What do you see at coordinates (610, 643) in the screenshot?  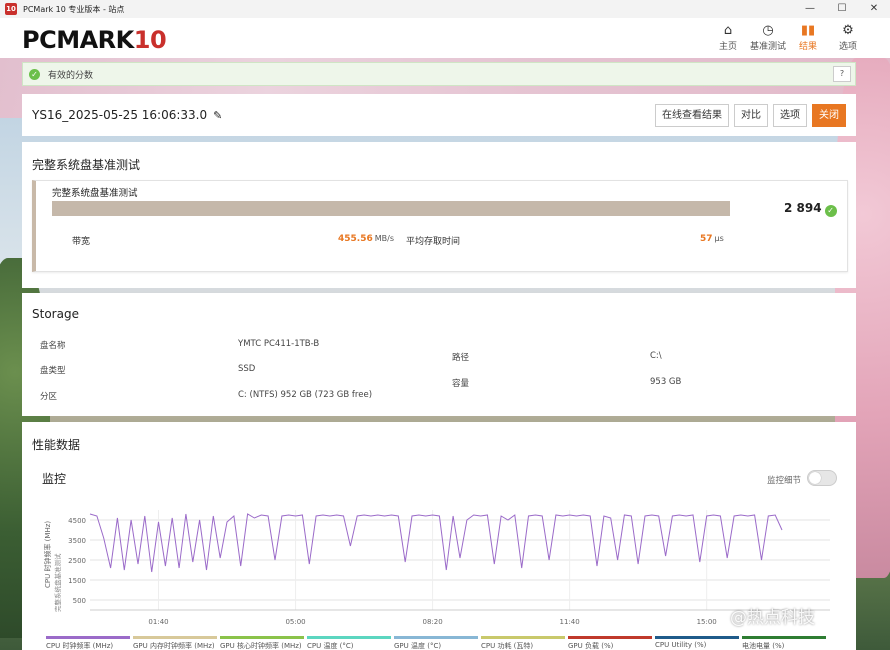 I see `legend-item: GPU 负载 (%)` at bounding box center [610, 643].